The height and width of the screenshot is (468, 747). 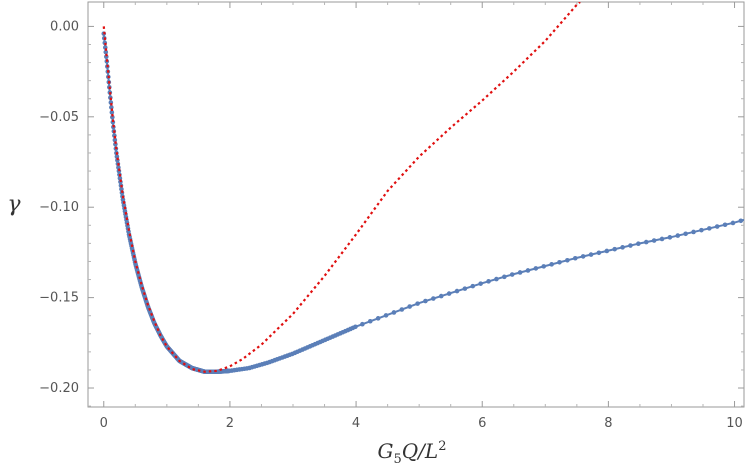 What do you see at coordinates (59, 298) in the screenshot?
I see `y-tick-label: −0.15` at bounding box center [59, 298].